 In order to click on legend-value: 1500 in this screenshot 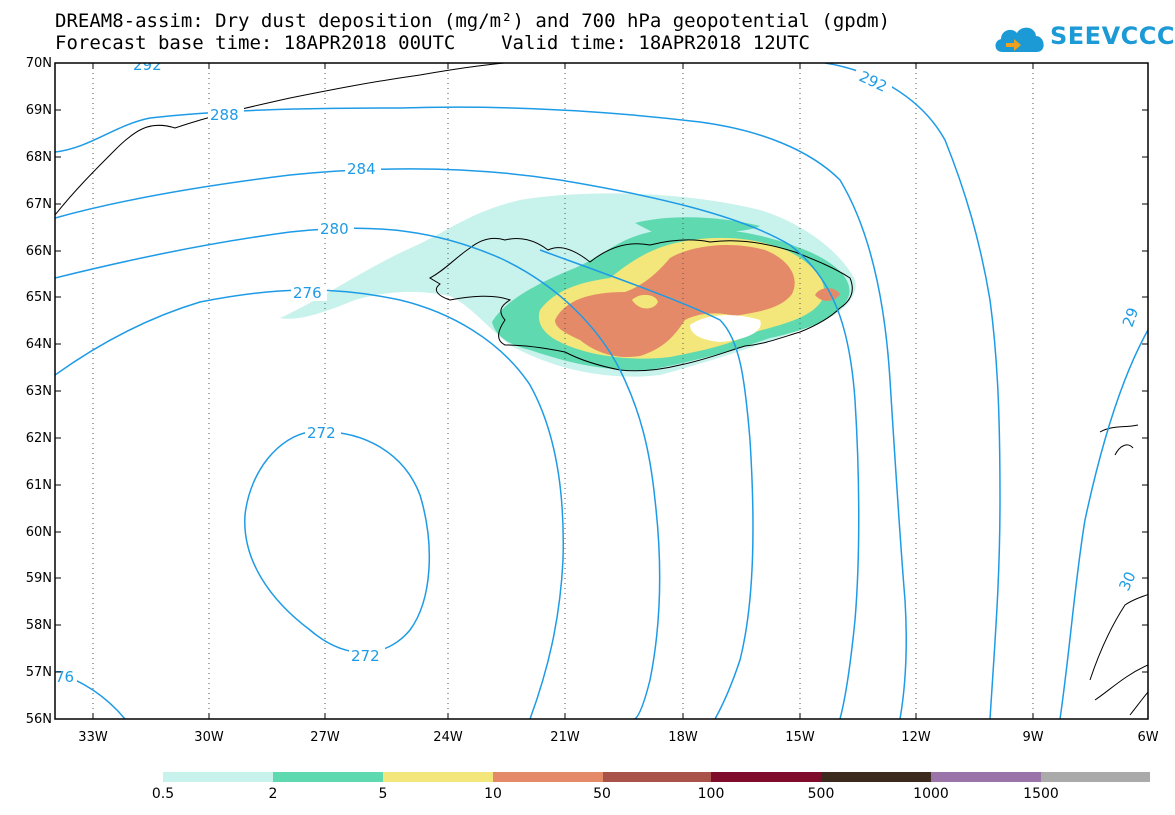, I will do `click(1041, 794)`.